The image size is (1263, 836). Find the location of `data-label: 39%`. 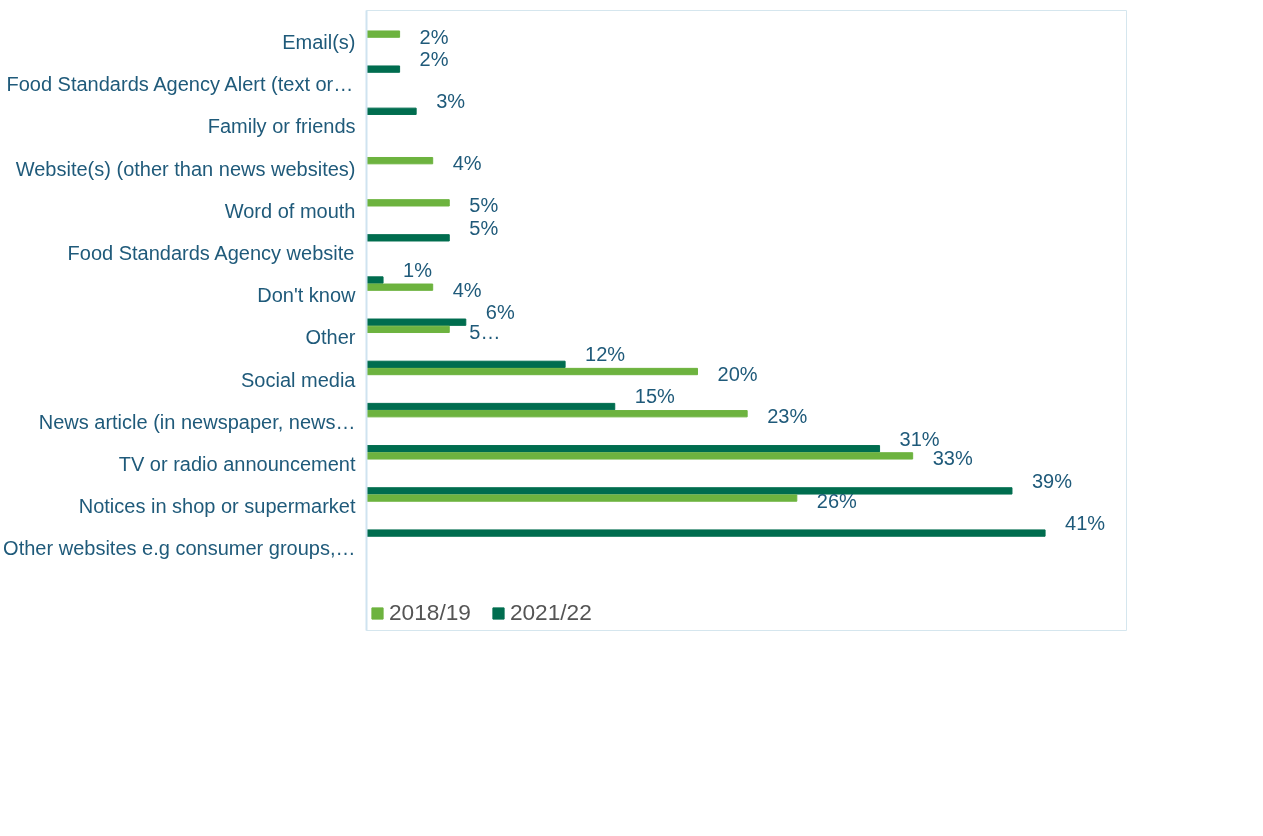

data-label: 39% is located at coordinates (1052, 480).